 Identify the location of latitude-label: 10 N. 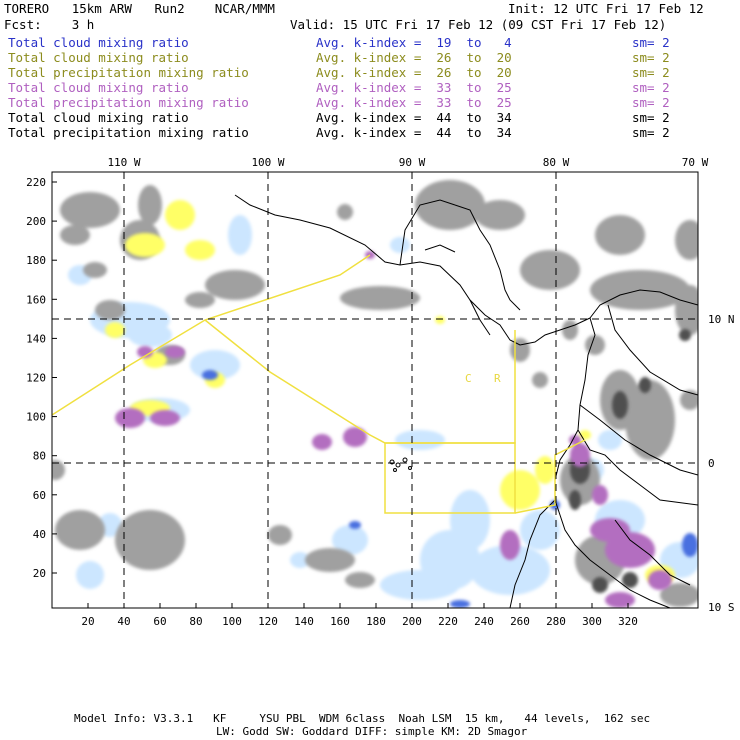
(721, 319).